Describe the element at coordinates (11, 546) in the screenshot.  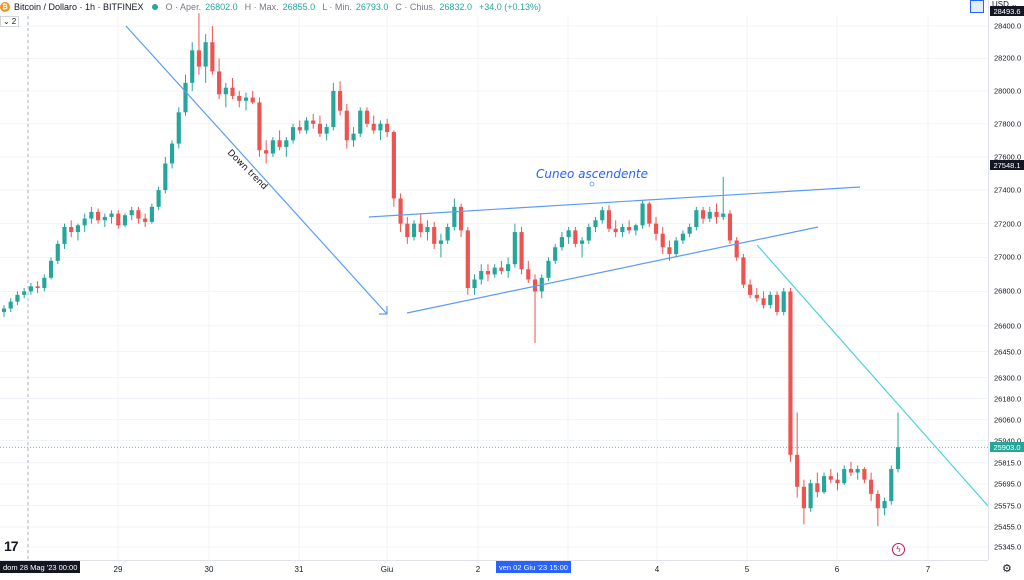
I see `tradingview-logo-icon: 17` at that location.